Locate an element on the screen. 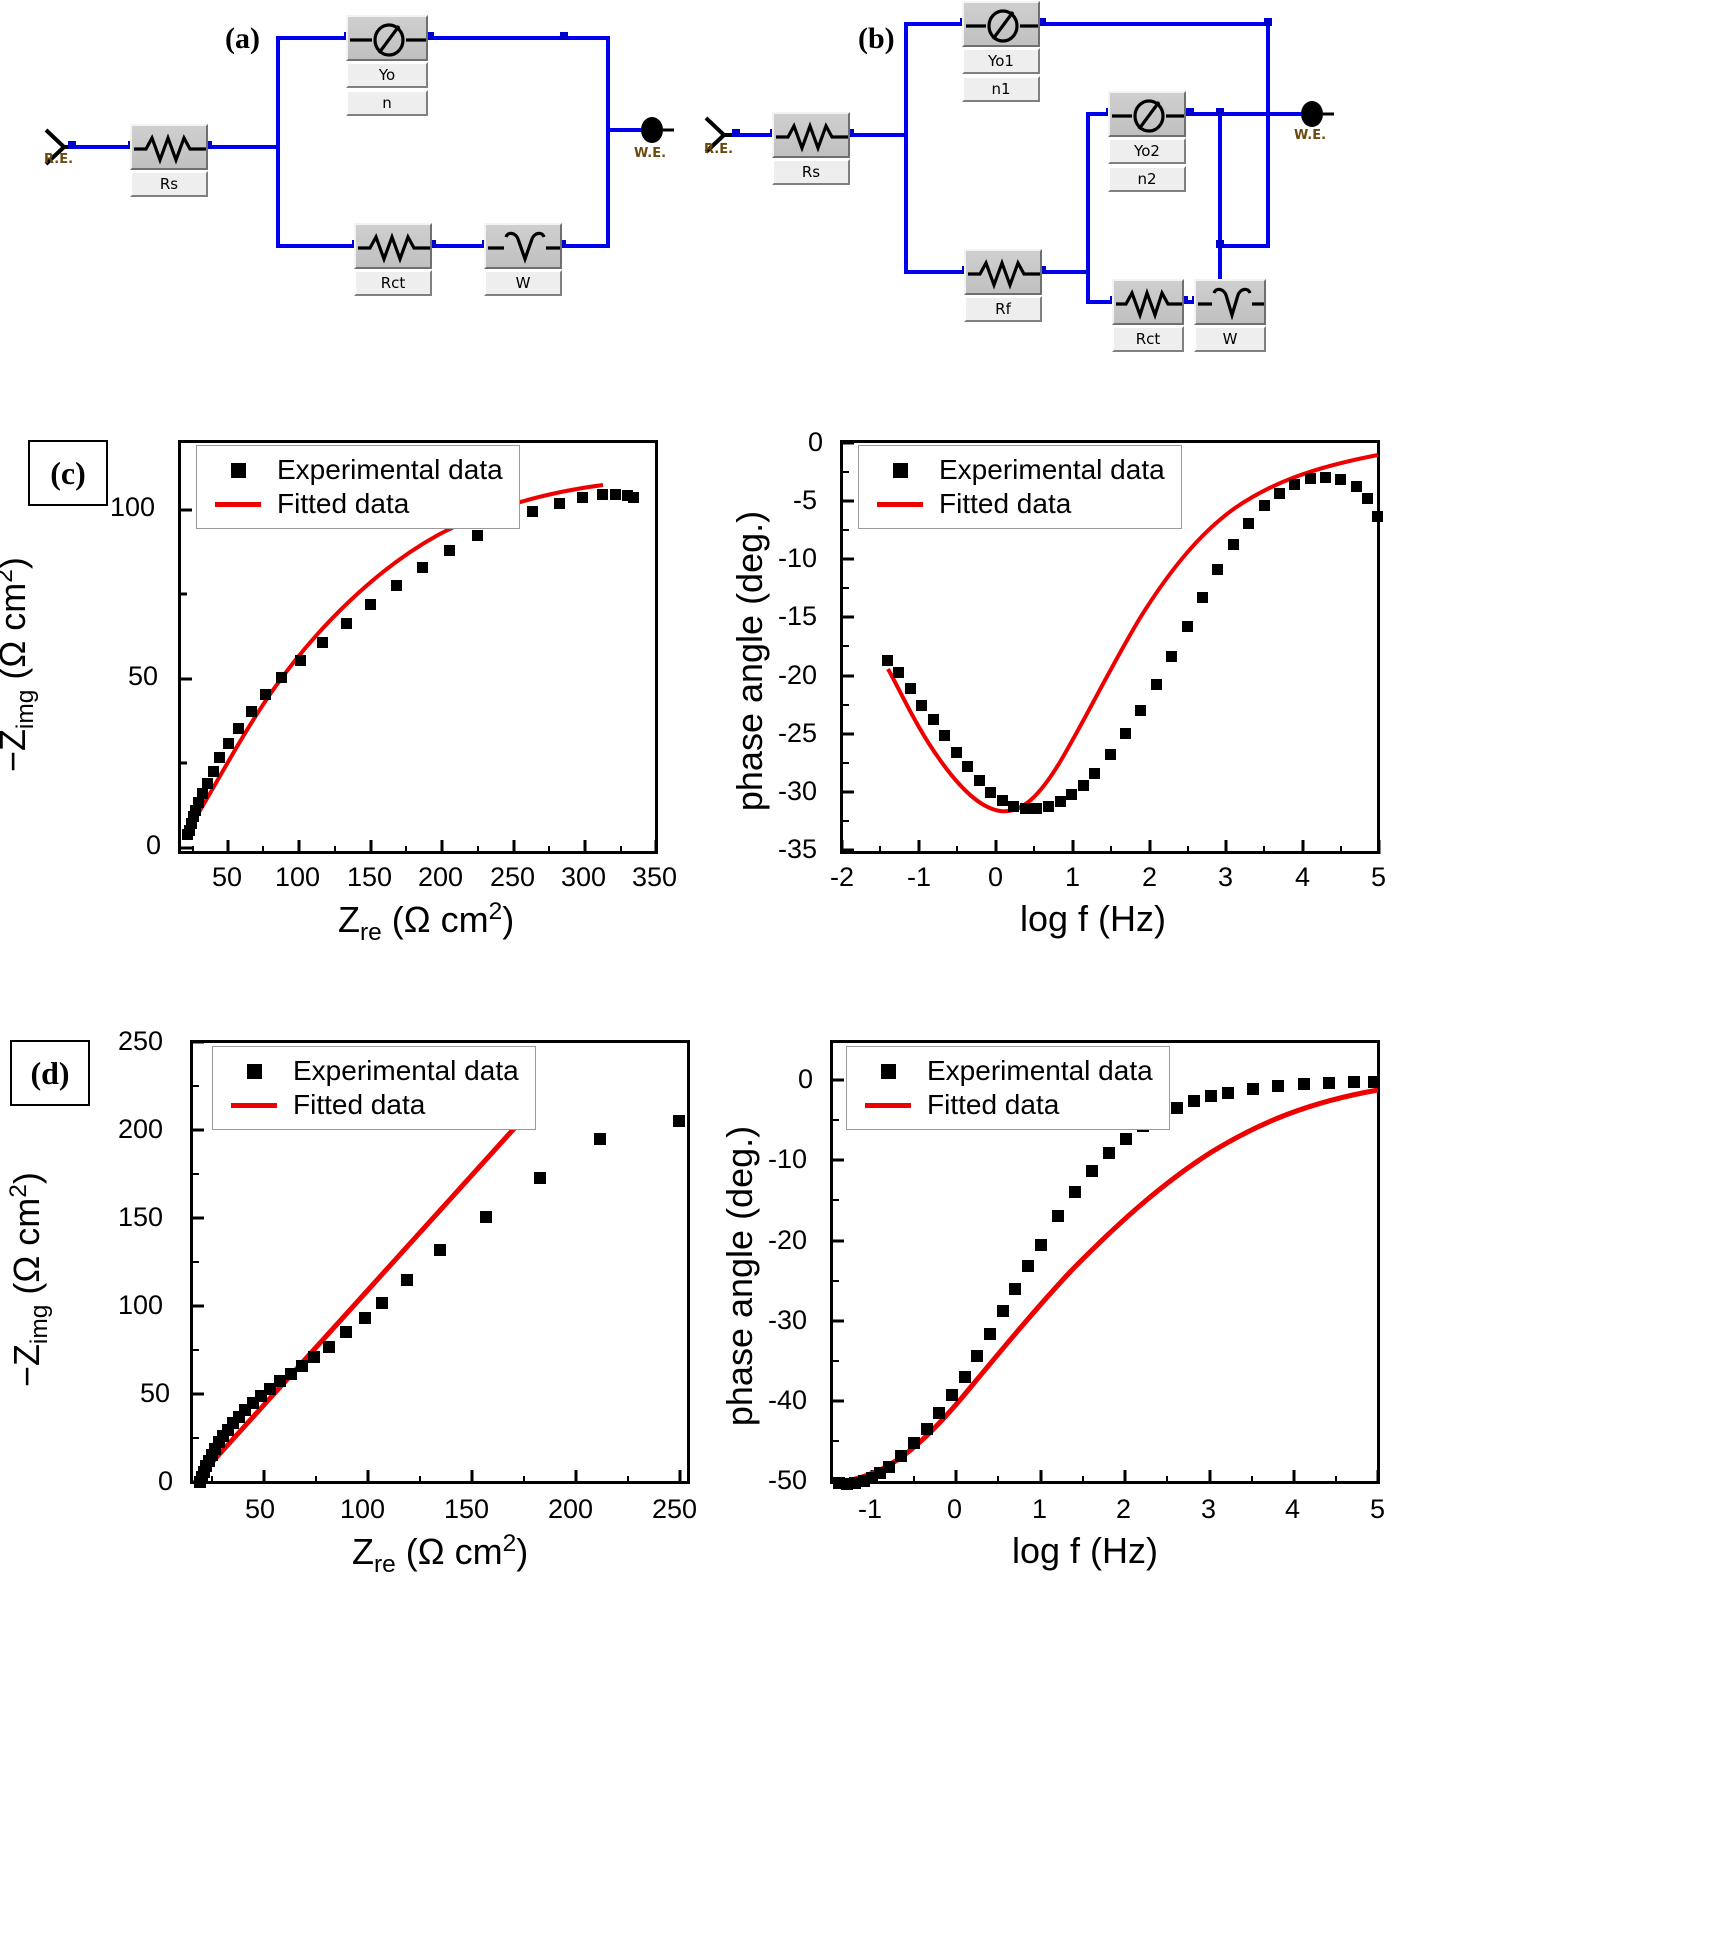 This screenshot has width=1722, height=1952. wire-right-to-we-b is located at coordinates (1285, 114).